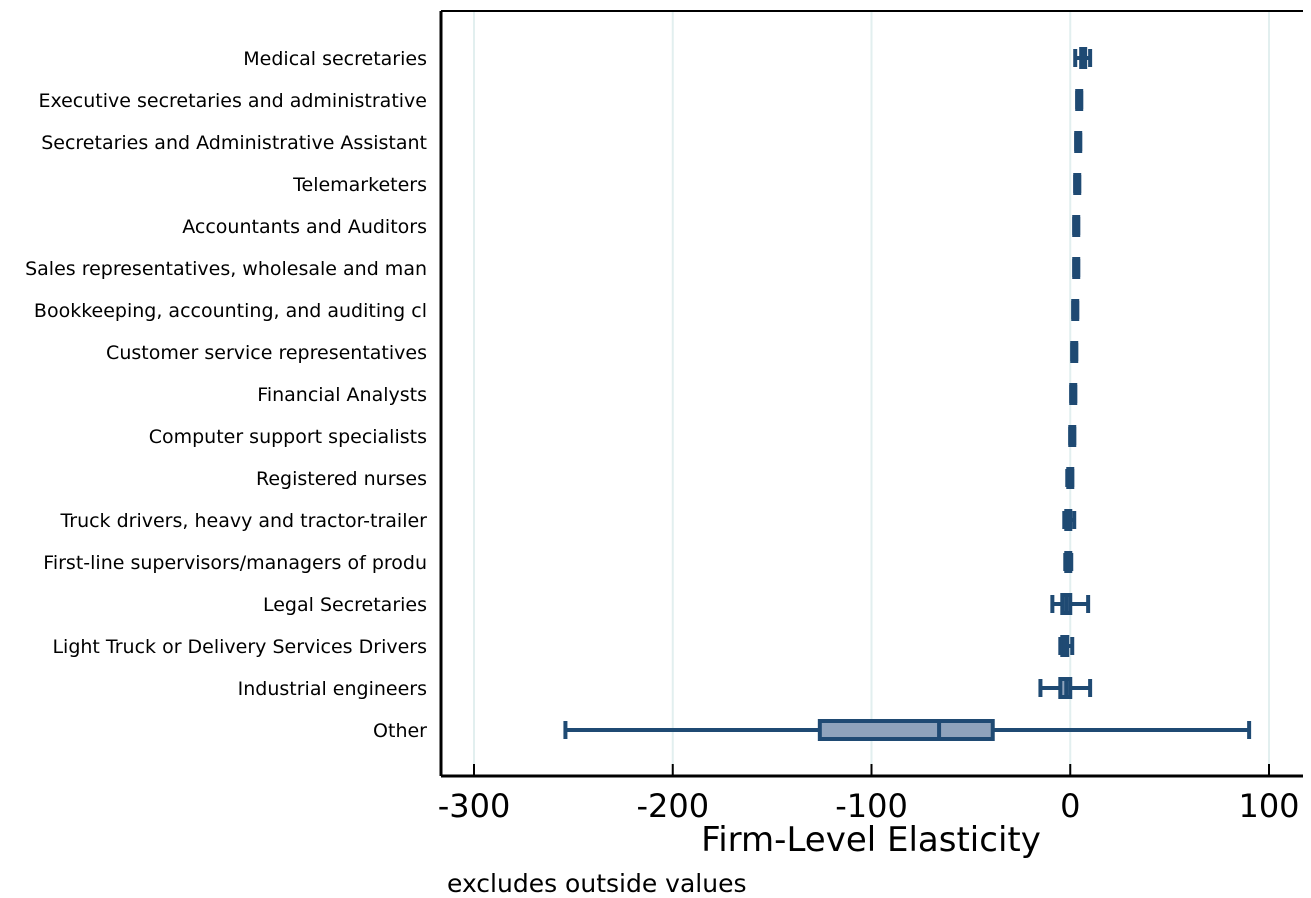 The image size is (1311, 898). Describe the element at coordinates (232, 101) in the screenshot. I see `category-label: Executive secretaries and administrative` at that location.